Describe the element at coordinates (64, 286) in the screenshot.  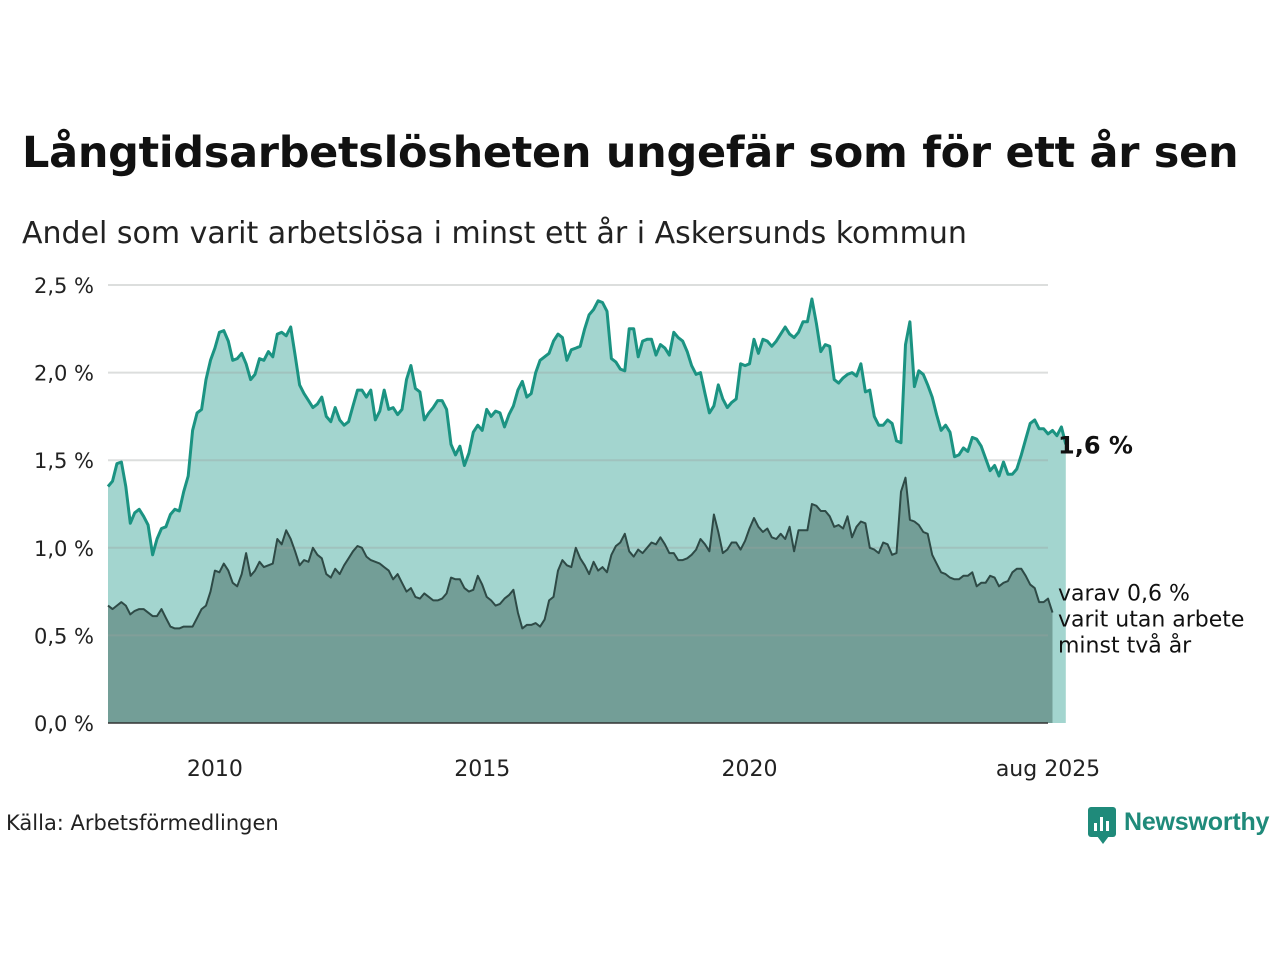
I see `y-tick-label: 2,5 %` at that location.